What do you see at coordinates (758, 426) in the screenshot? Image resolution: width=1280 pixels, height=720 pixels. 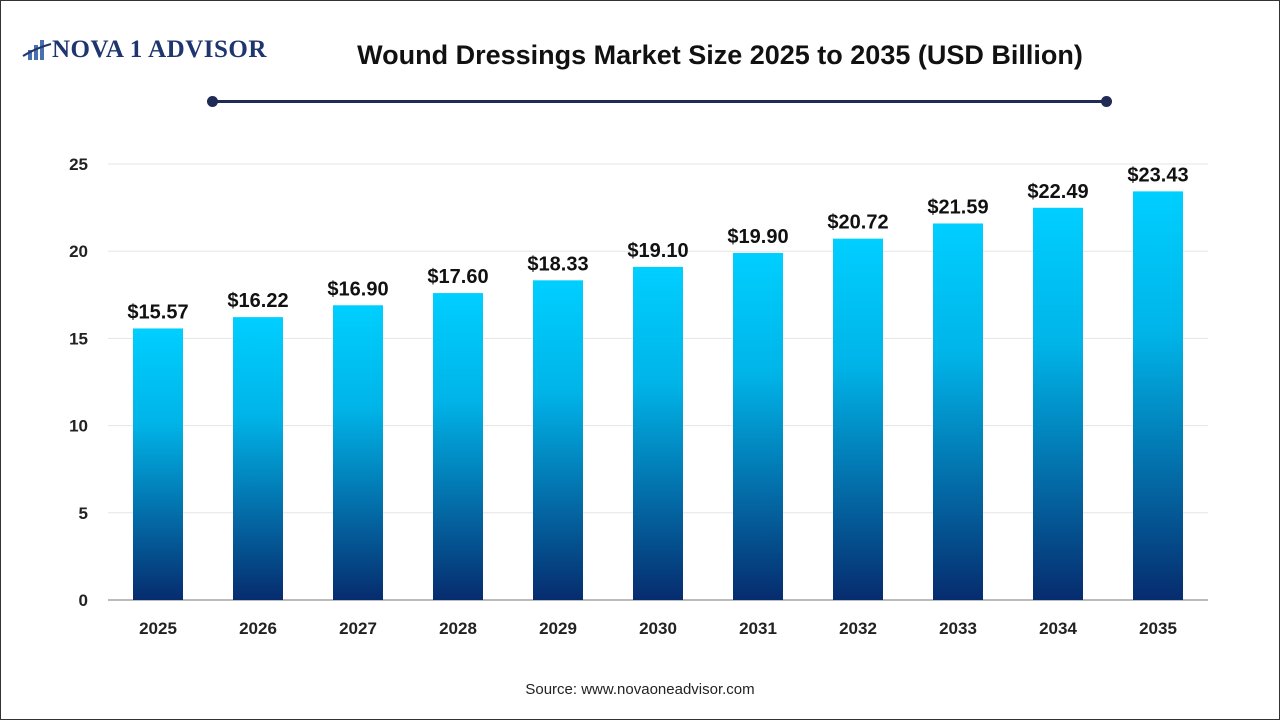 I see `bar-2031` at bounding box center [758, 426].